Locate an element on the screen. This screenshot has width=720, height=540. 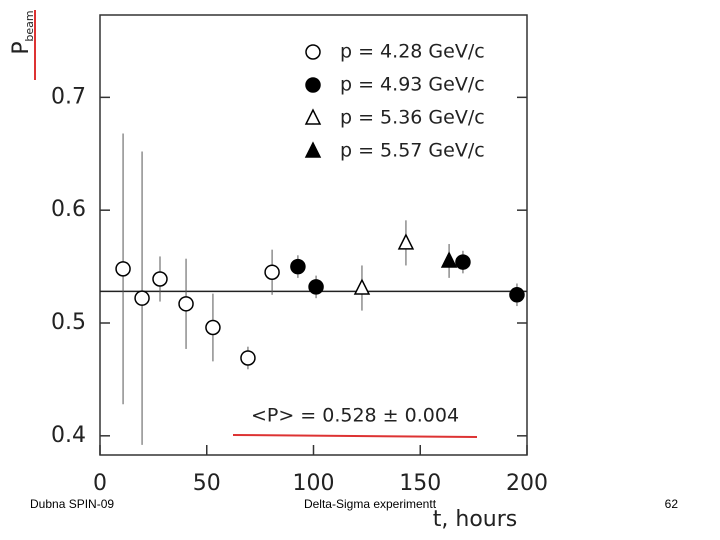
reference-label: <P> = 0.528 ± 0.004 is located at coordinates (355, 416).